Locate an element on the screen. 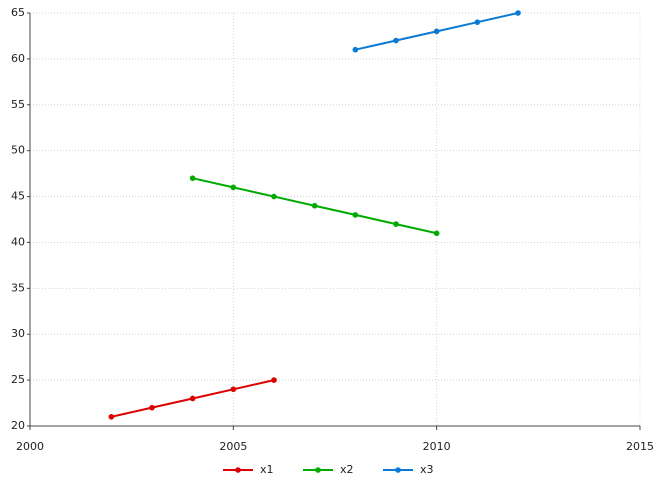 This screenshot has height=489, width=659. legend-label: x1 is located at coordinates (267, 469).